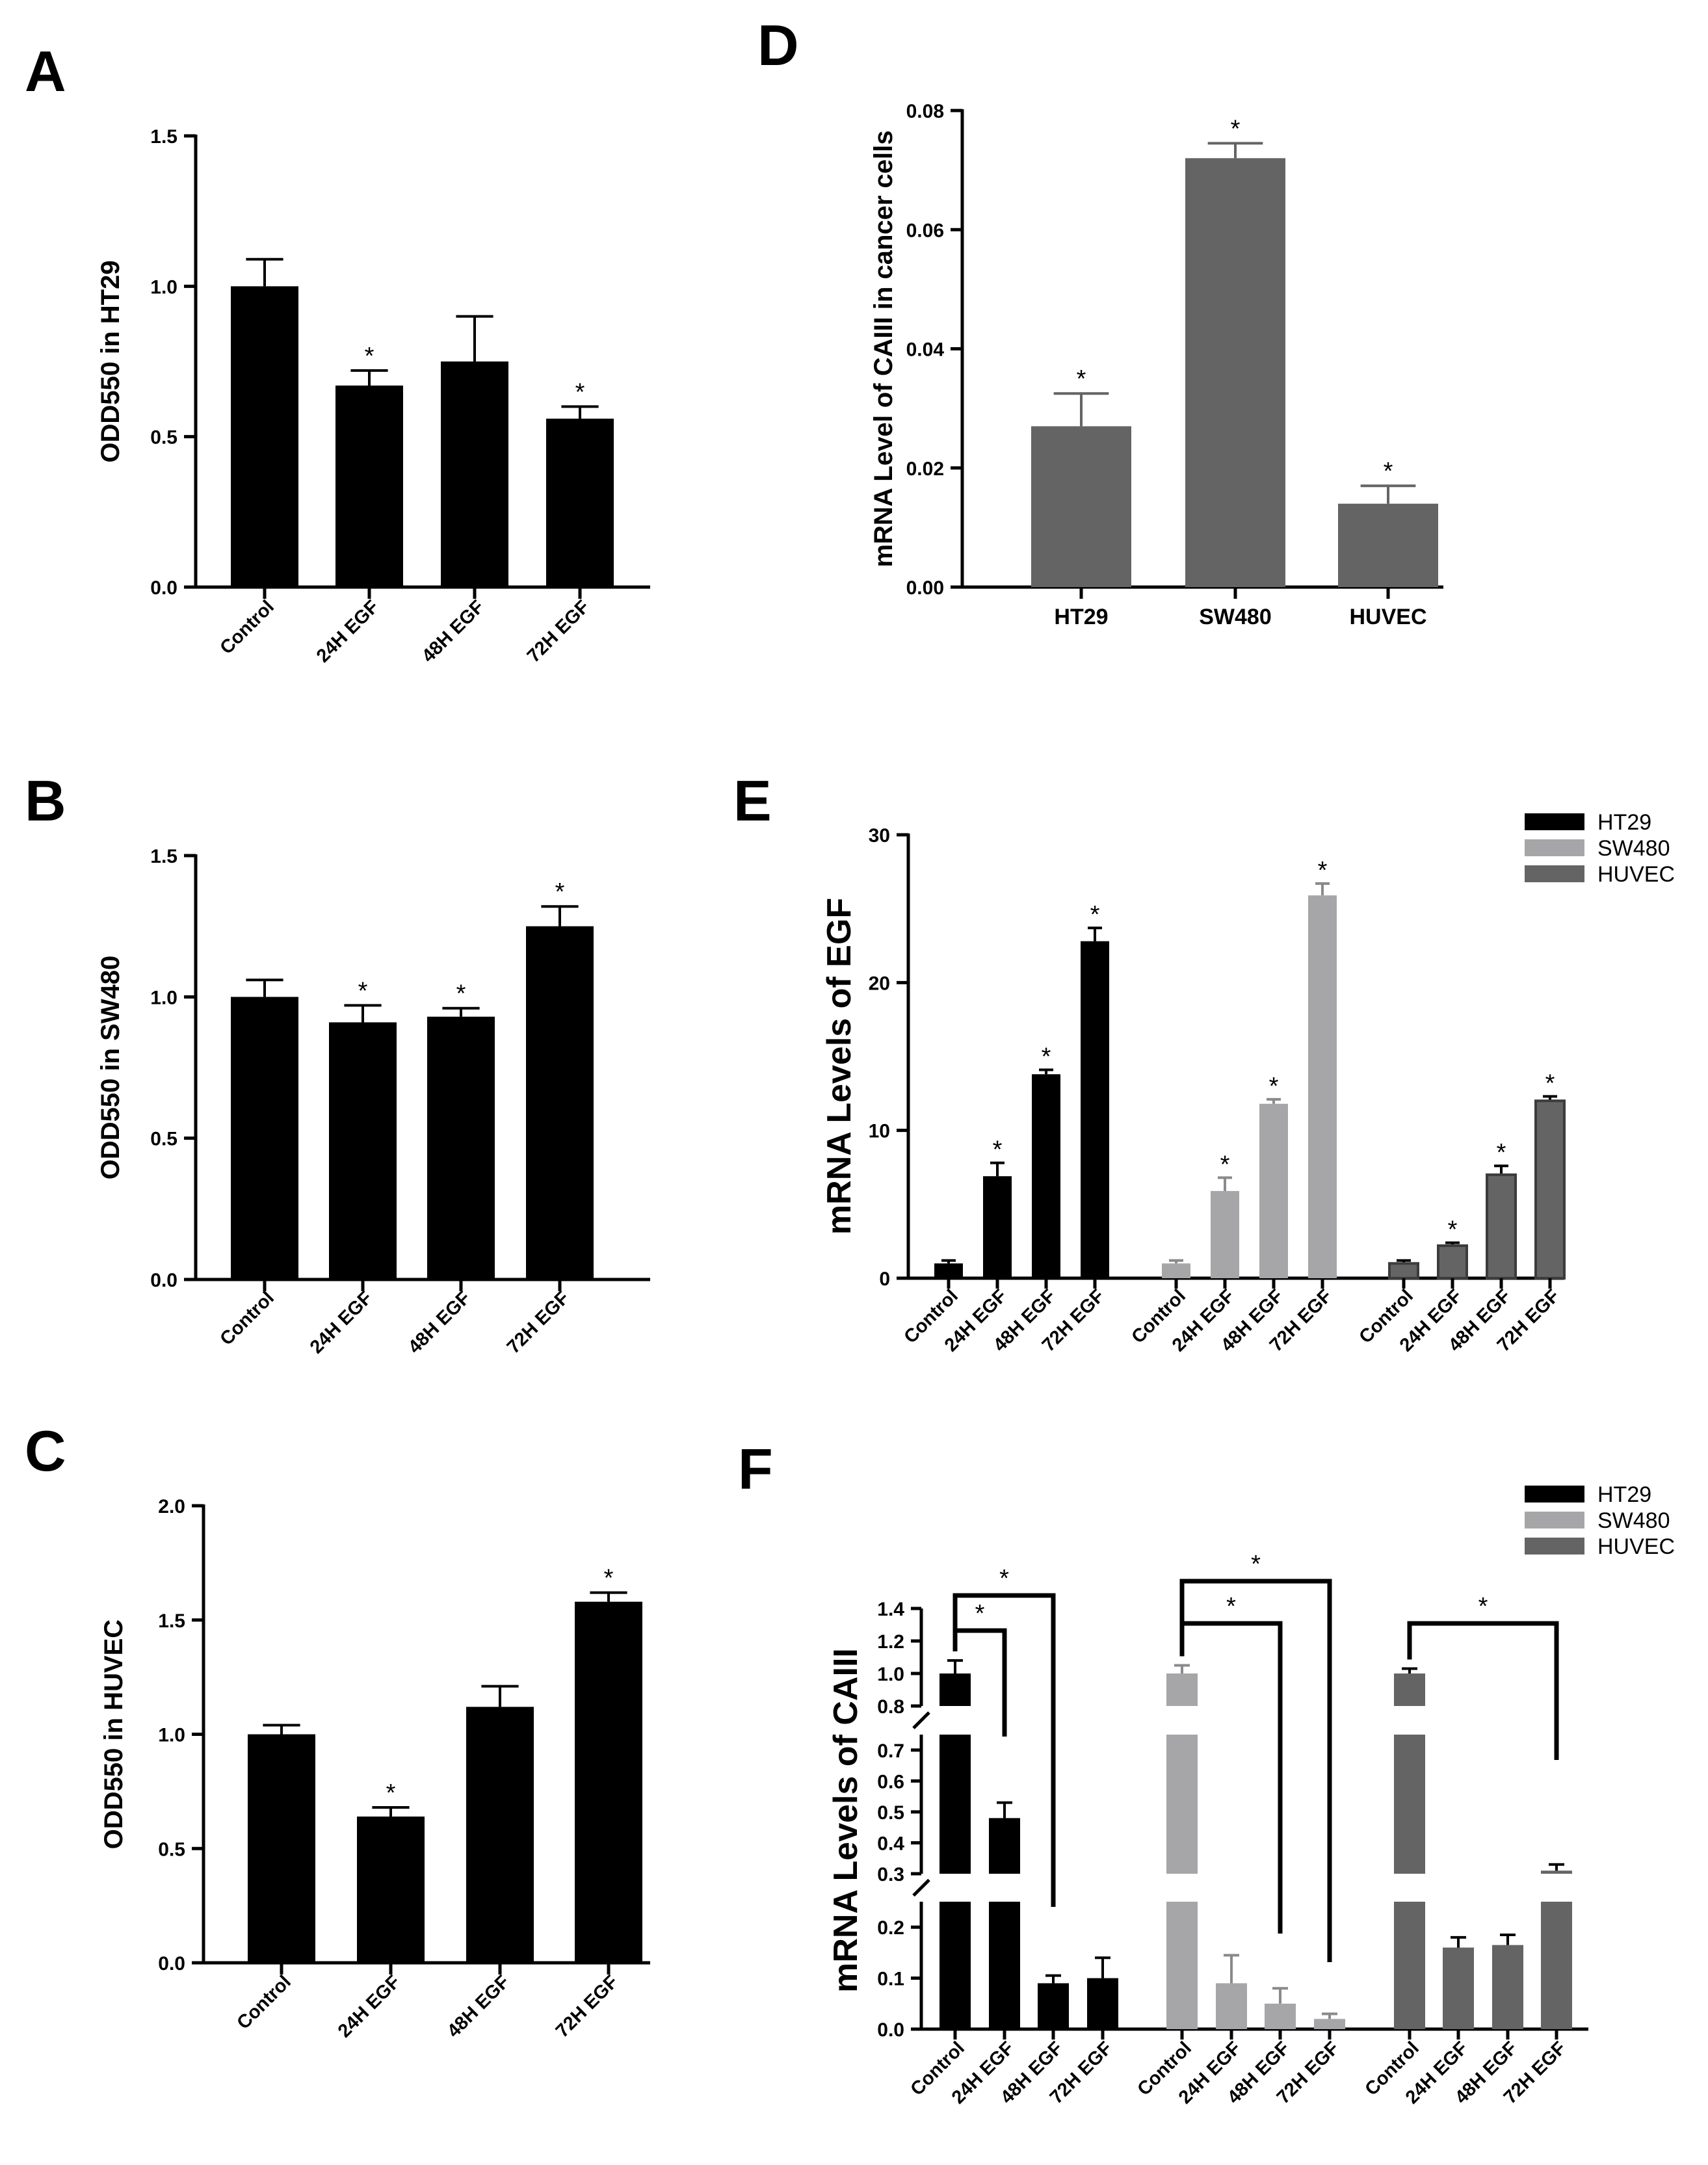  What do you see at coordinates (1236, 128) in the screenshot?
I see `panel-d-sig-star-1: *` at bounding box center [1236, 128].